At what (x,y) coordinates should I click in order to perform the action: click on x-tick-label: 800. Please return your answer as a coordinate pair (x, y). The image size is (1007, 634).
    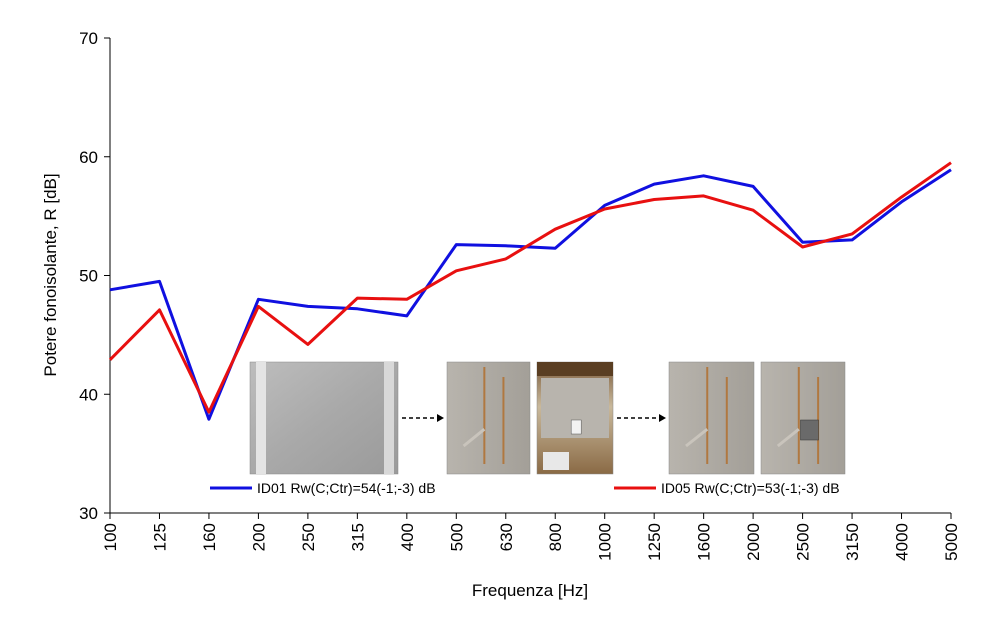
    Looking at the image, I should click on (555, 537).